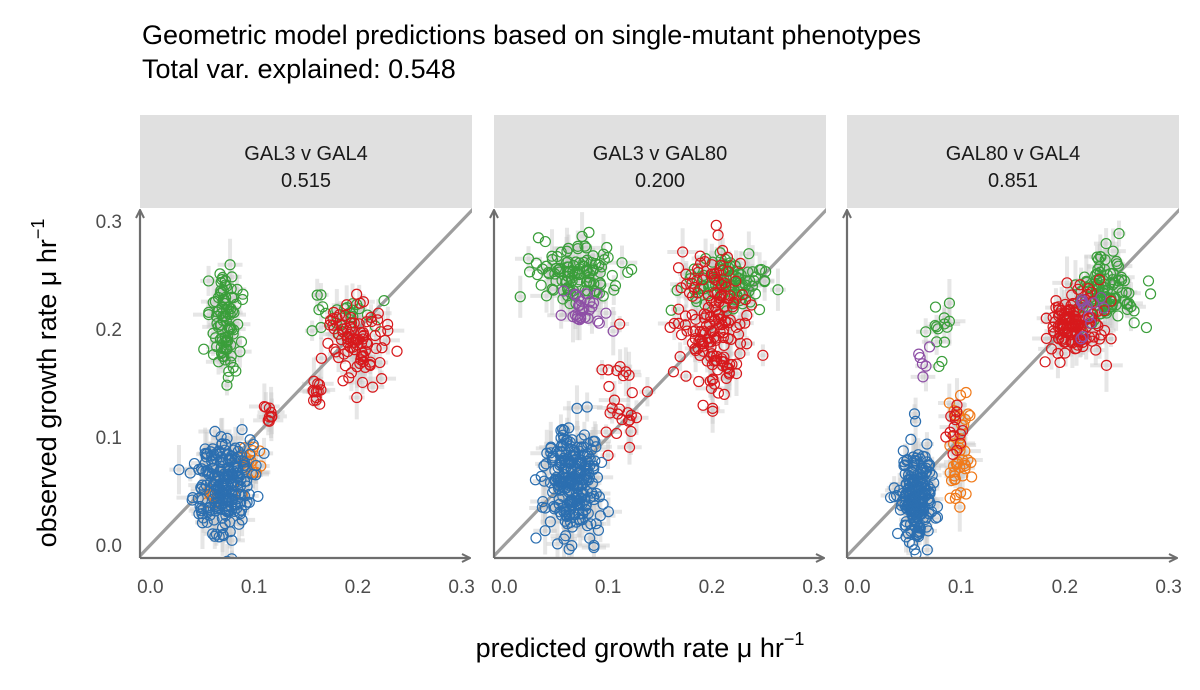 Image resolution: width=1200 pixels, height=690 pixels. Describe the element at coordinates (45, 383) in the screenshot. I see `y-axis-title: observed growth rate μ hr−1` at that location.